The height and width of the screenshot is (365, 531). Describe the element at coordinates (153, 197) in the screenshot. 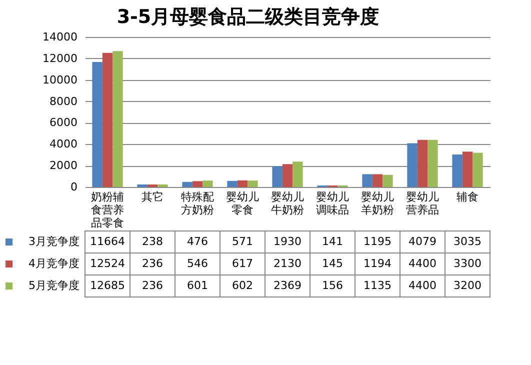

I see `x-tick-label: 其它` at that location.